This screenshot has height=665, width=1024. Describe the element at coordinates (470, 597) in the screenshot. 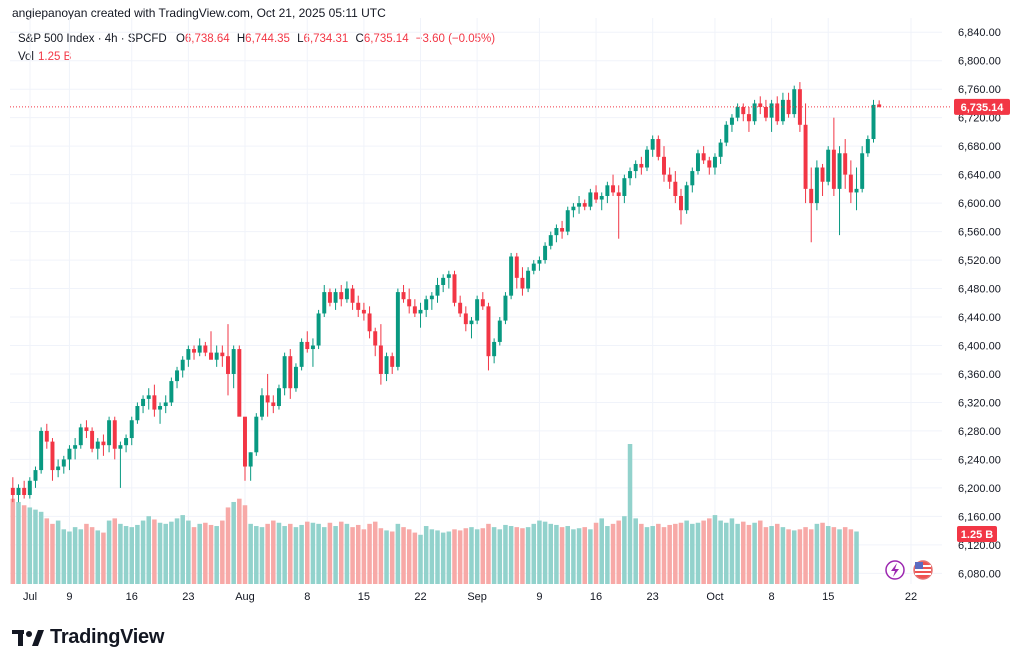

I see `time-axis: Jul 9 16 23 Aug 8 15 22 Sep 9 16 23 Oct 8 15 22` at that location.